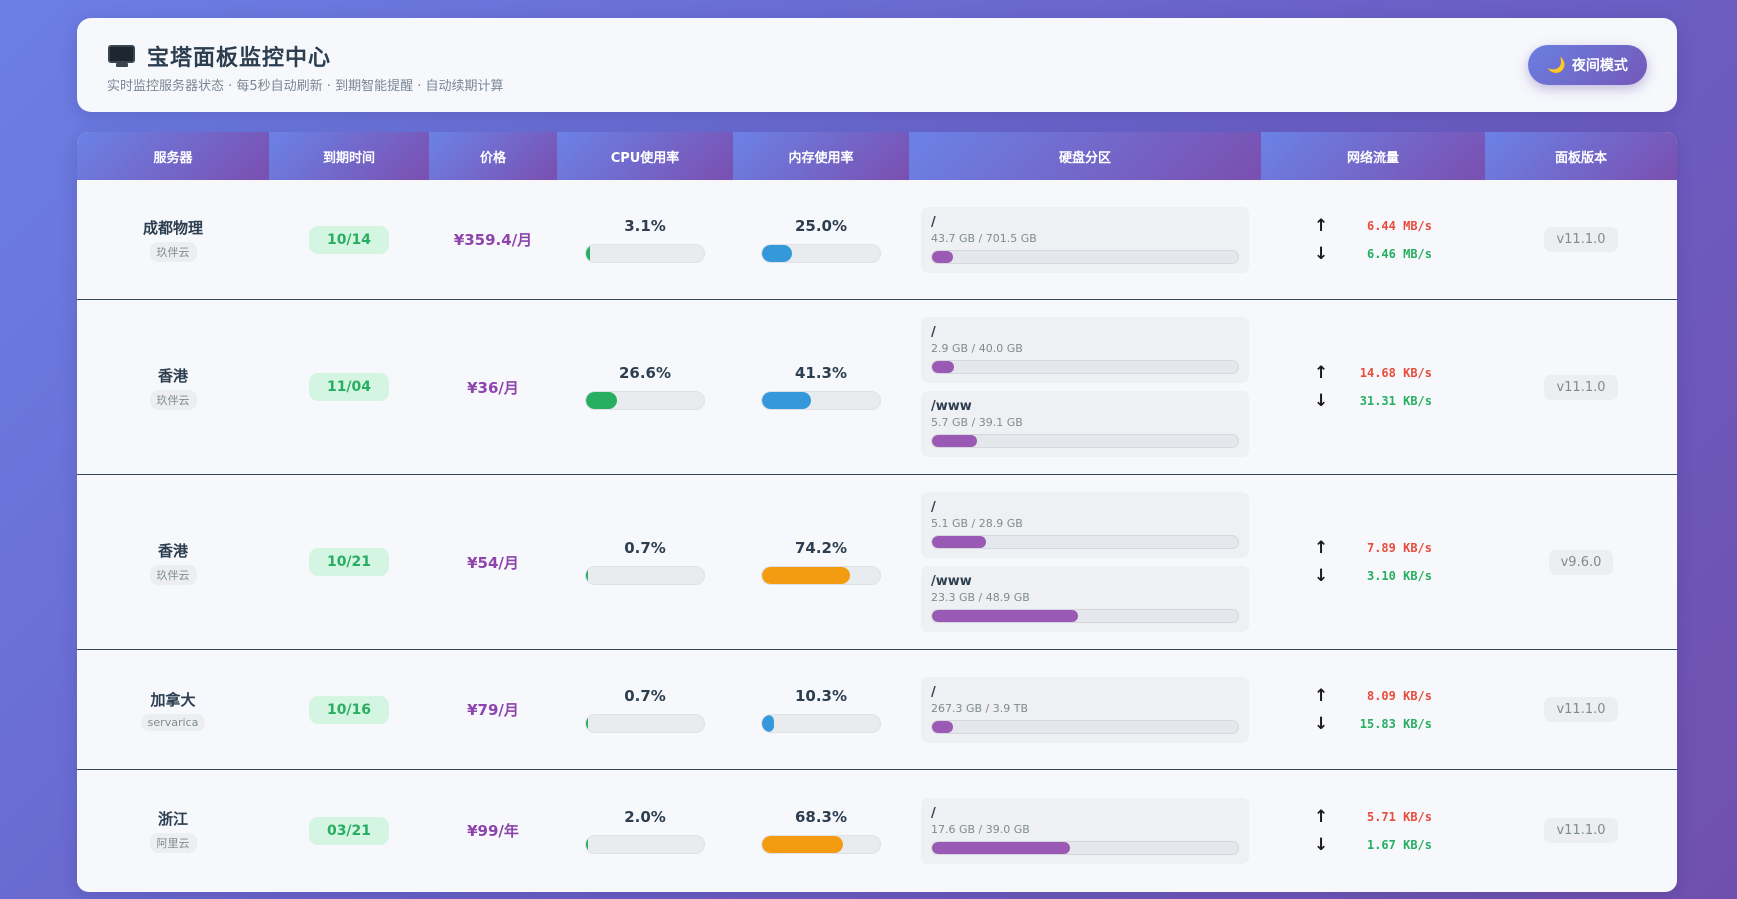  Describe the element at coordinates (493, 831) in the screenshot. I see `price-value: ¥99/年` at that location.